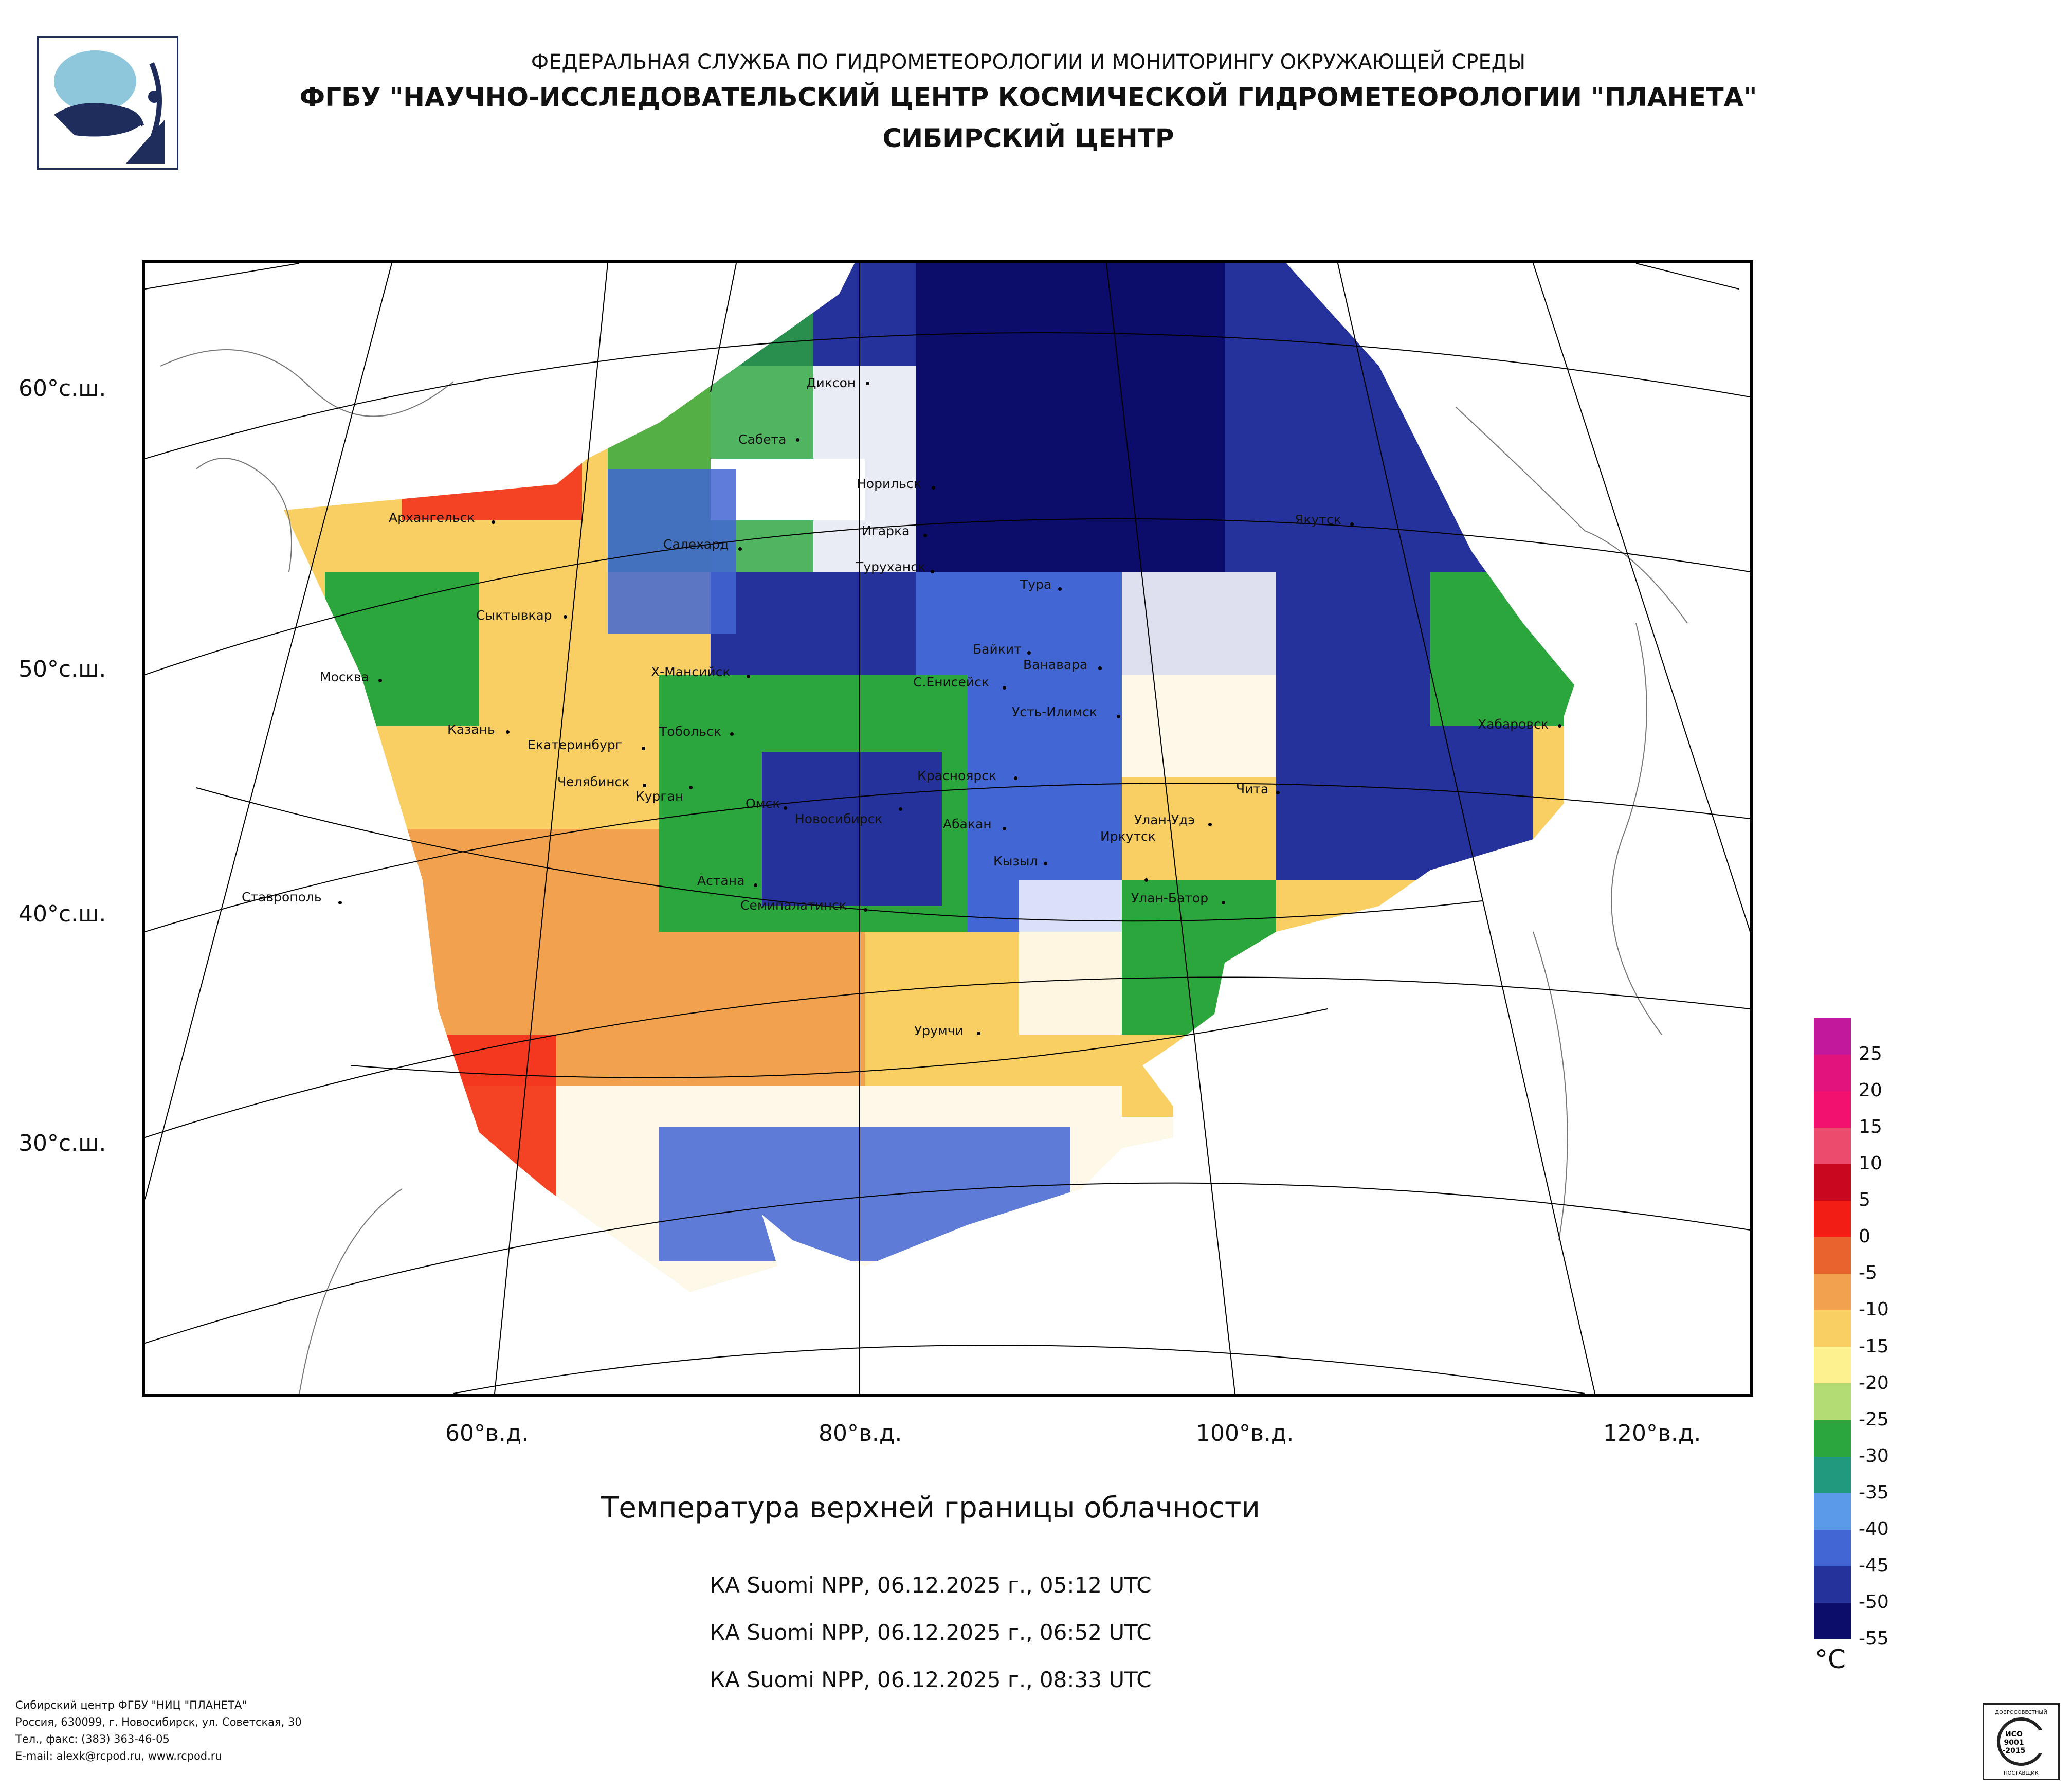 The image size is (2072, 1791). I want to click on legend-label: -45, so click(1874, 1565).